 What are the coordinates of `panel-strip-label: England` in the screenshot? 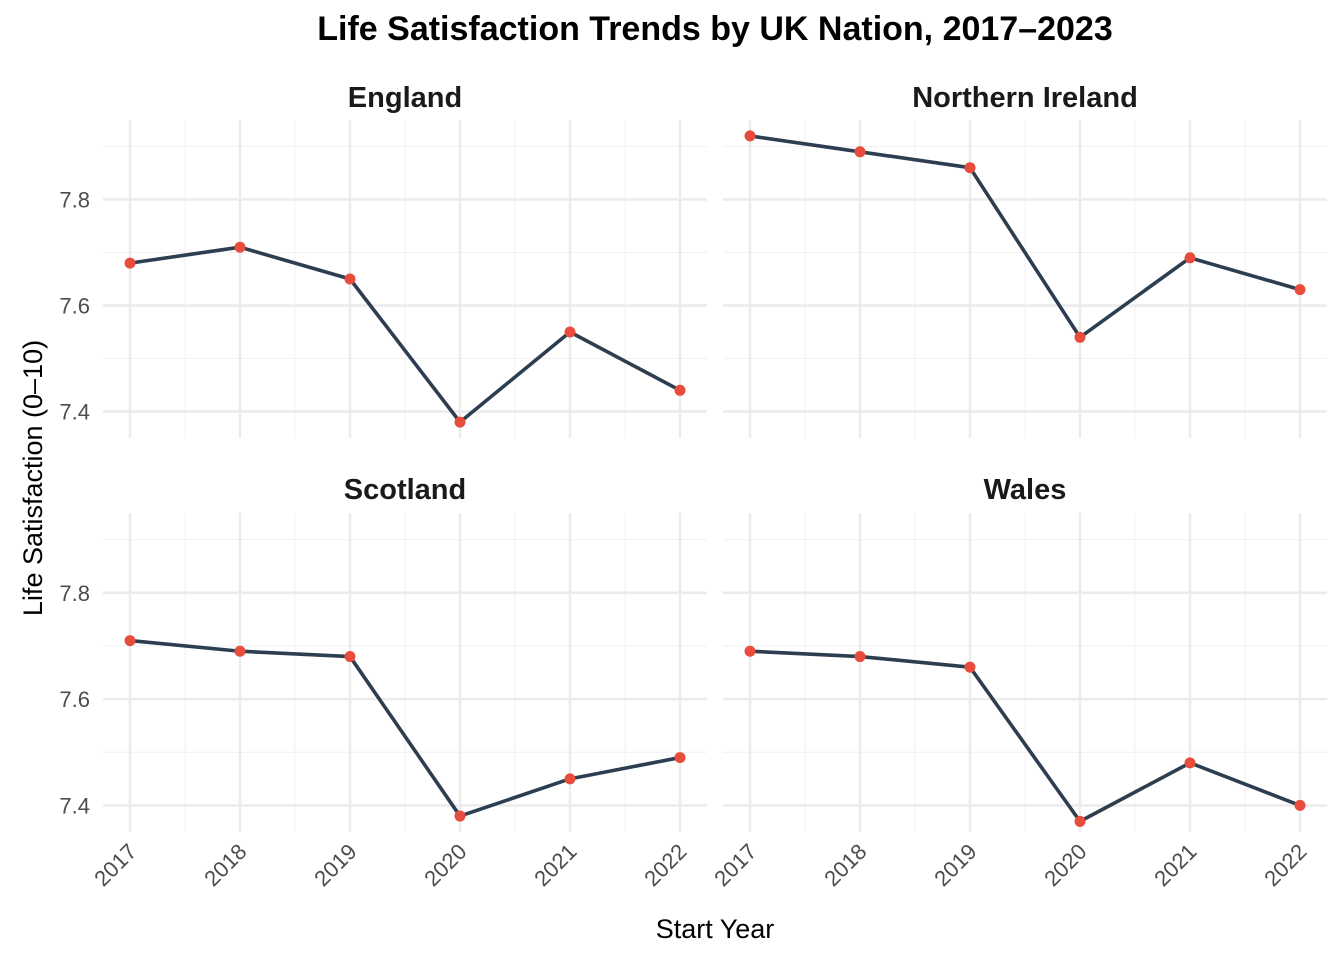 It's located at (405, 98).